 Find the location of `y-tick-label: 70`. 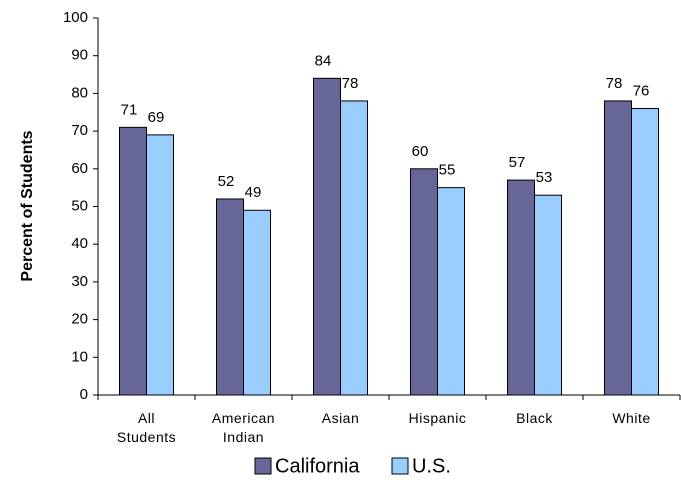

y-tick-label: 70 is located at coordinates (79, 130).